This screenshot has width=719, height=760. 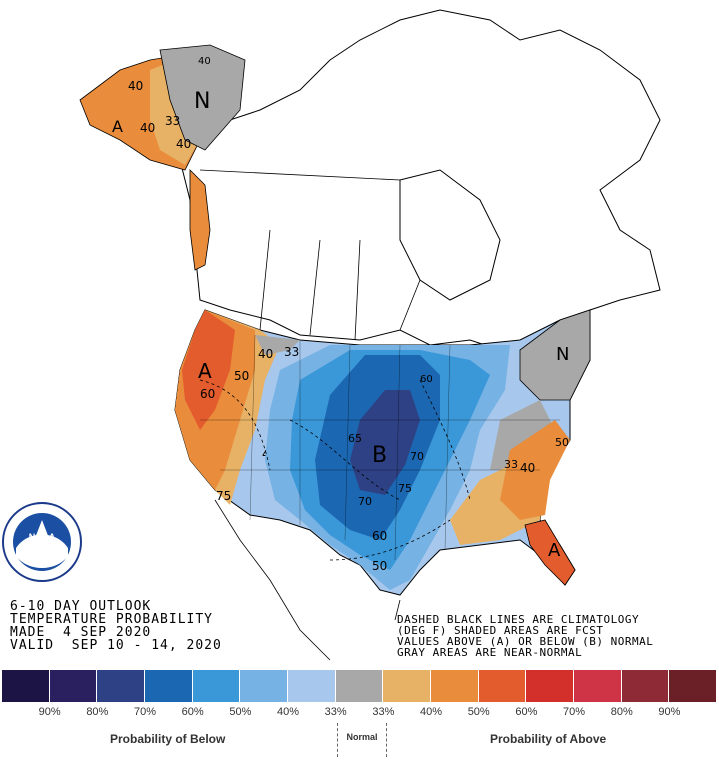 I want to click on alaska-c33-label: 33, so click(x=172, y=121).